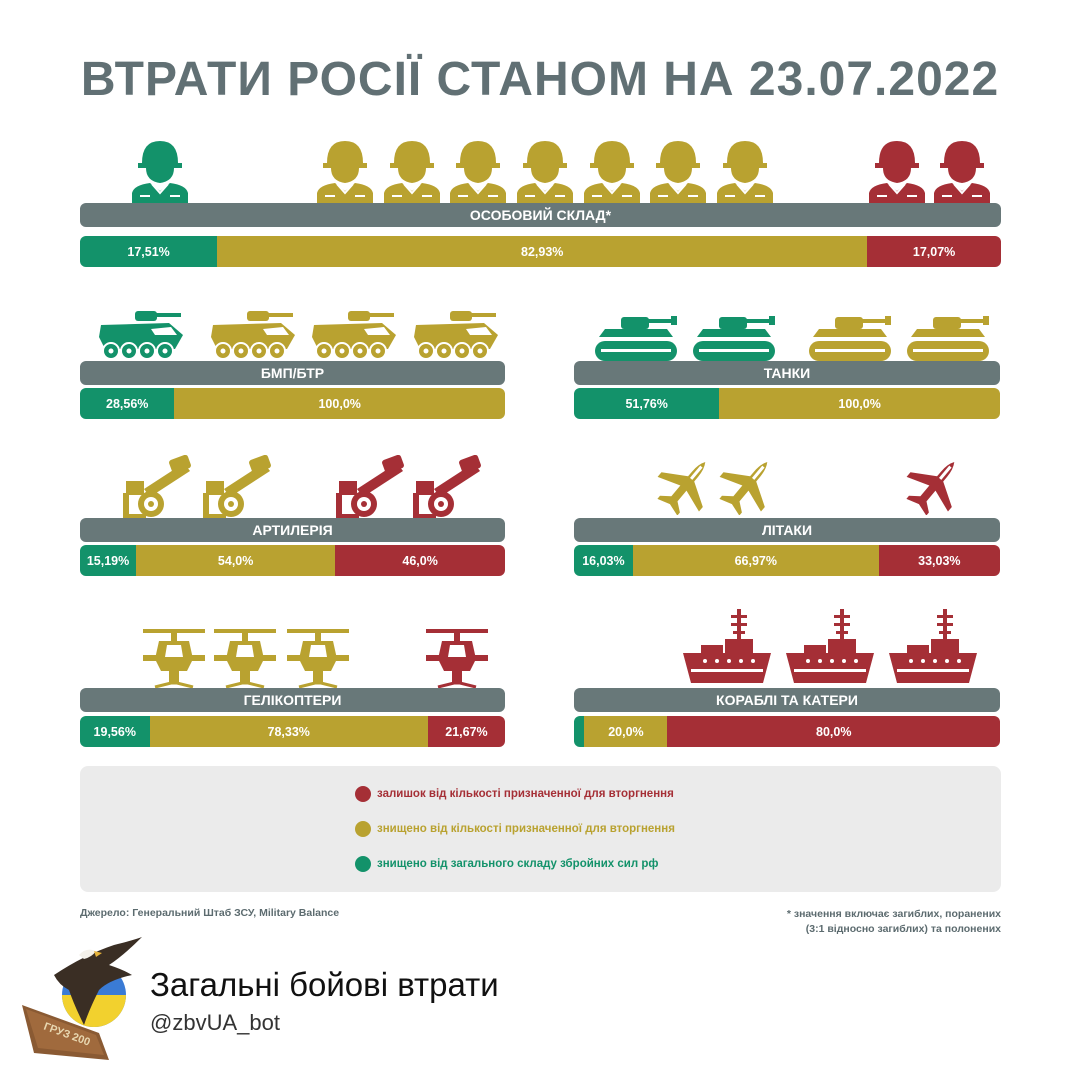 The image size is (1080, 1080). What do you see at coordinates (292, 373) in the screenshot?
I see `category-label: БМП/БТР` at bounding box center [292, 373].